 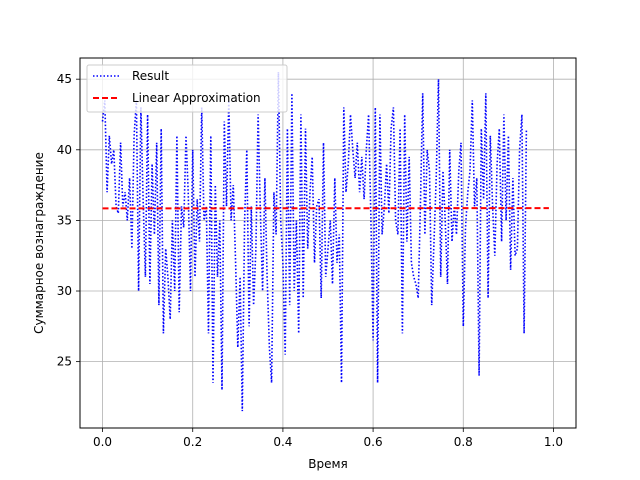 What do you see at coordinates (150, 76) in the screenshot?
I see `legend-label-result: Result` at bounding box center [150, 76].